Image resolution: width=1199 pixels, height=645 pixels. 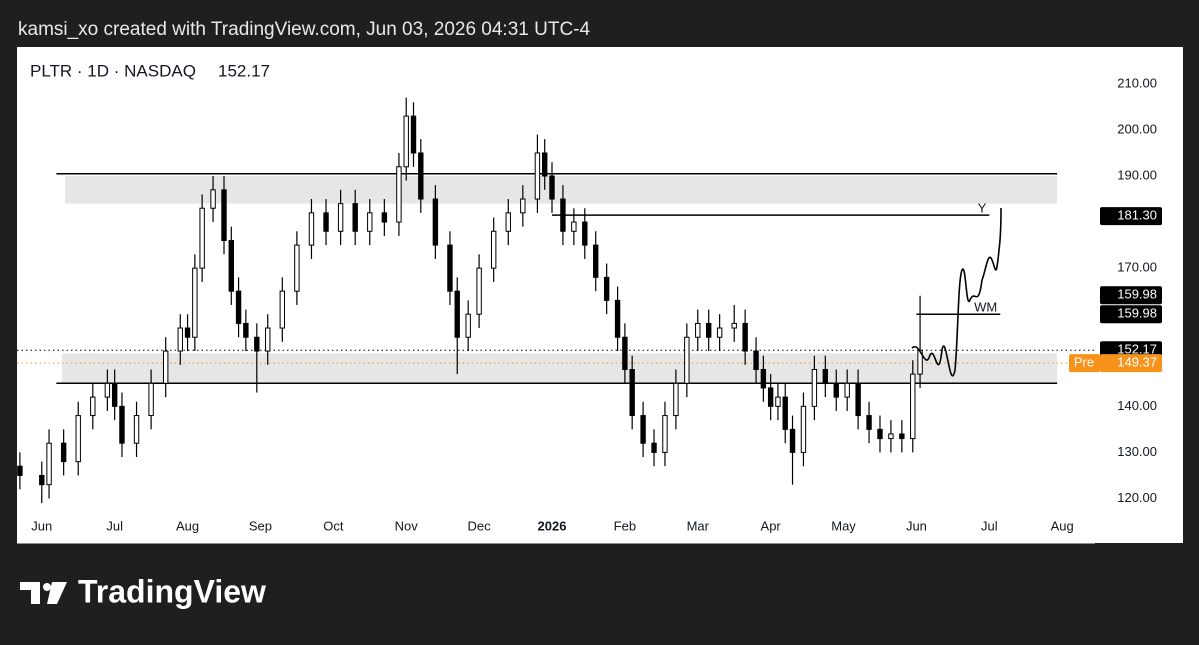 I want to click on pre-prefix: Pre, so click(x=1084, y=362).